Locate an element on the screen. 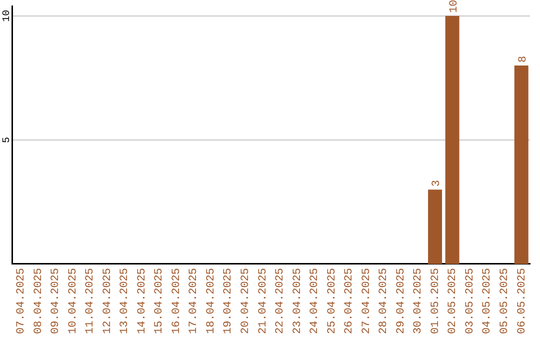  x-tick-label: 30.04.2025 is located at coordinates (418, 301).